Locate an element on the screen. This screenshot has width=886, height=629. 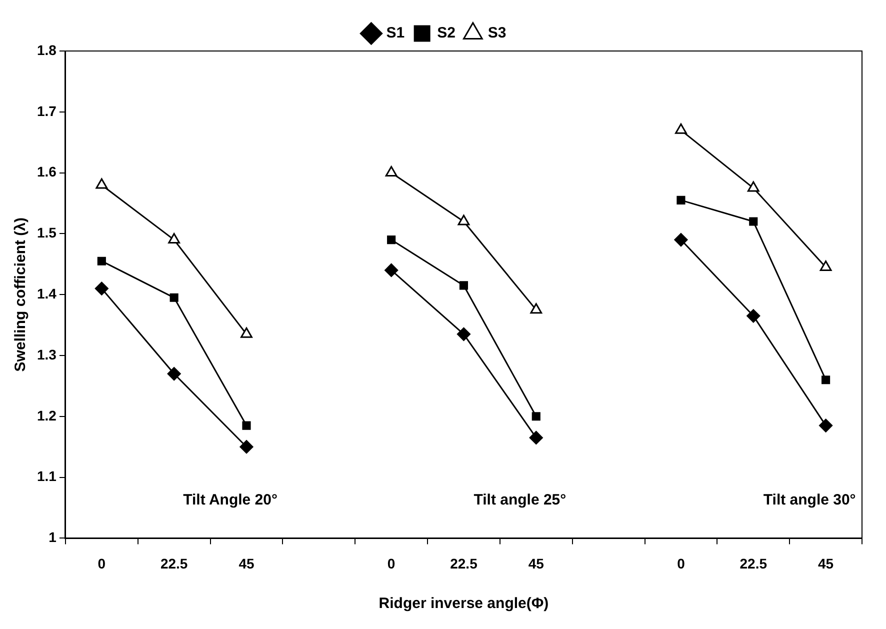
y-tick-label: 1.1 is located at coordinates (46, 476).